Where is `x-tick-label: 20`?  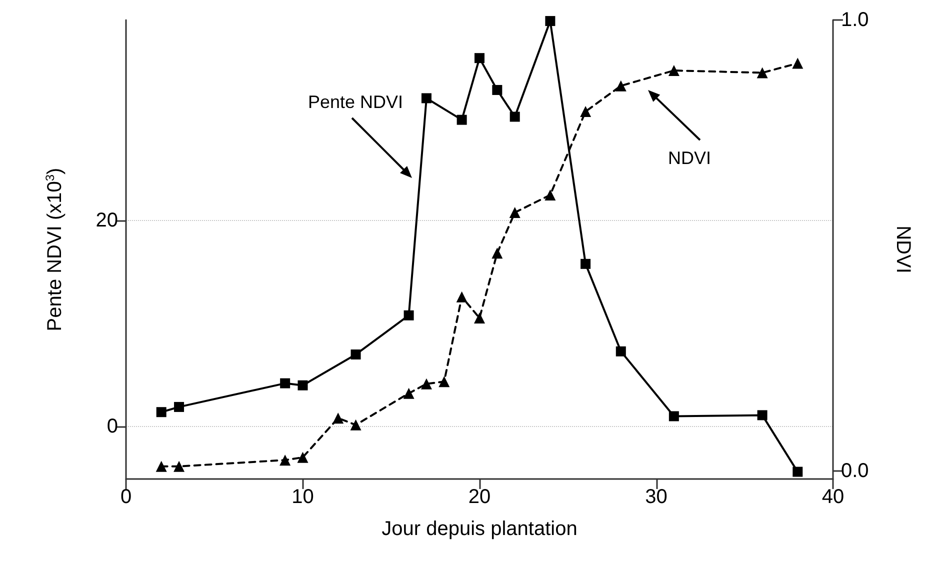
x-tick-label: 20 is located at coordinates (479, 497).